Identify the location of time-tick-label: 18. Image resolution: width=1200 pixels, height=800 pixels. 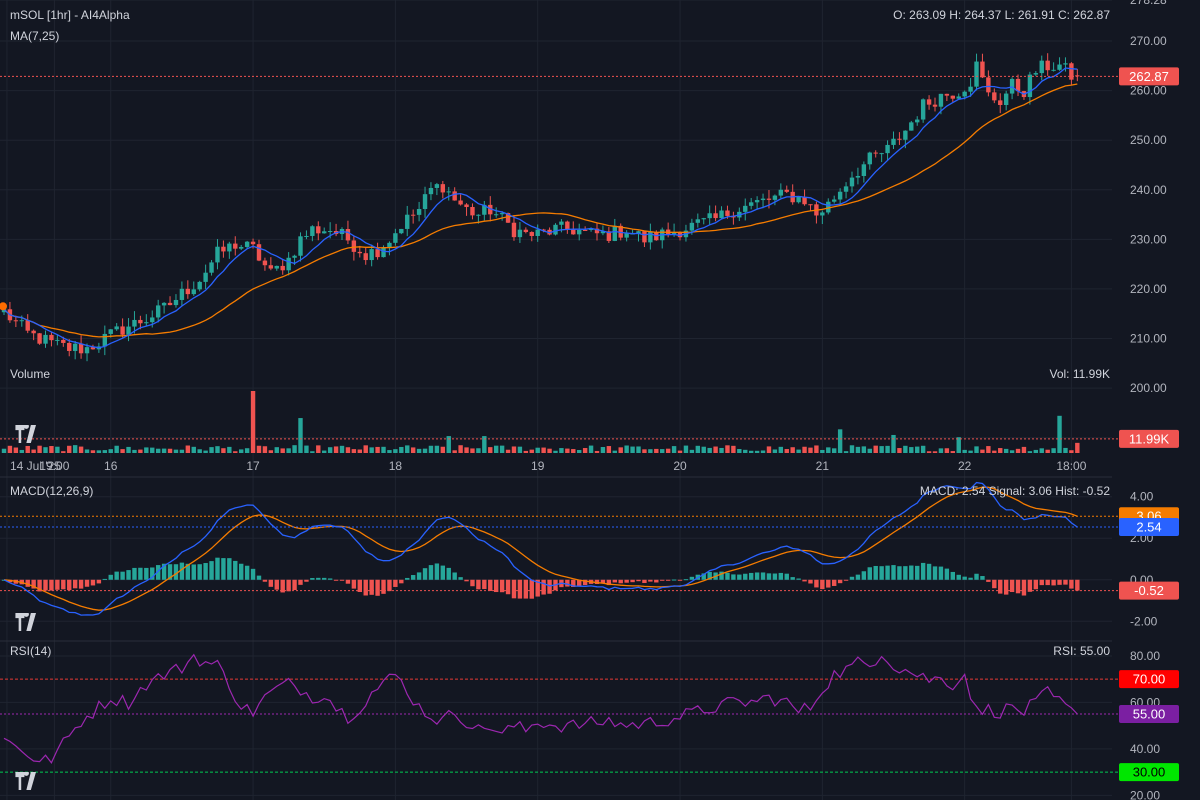
(396, 466).